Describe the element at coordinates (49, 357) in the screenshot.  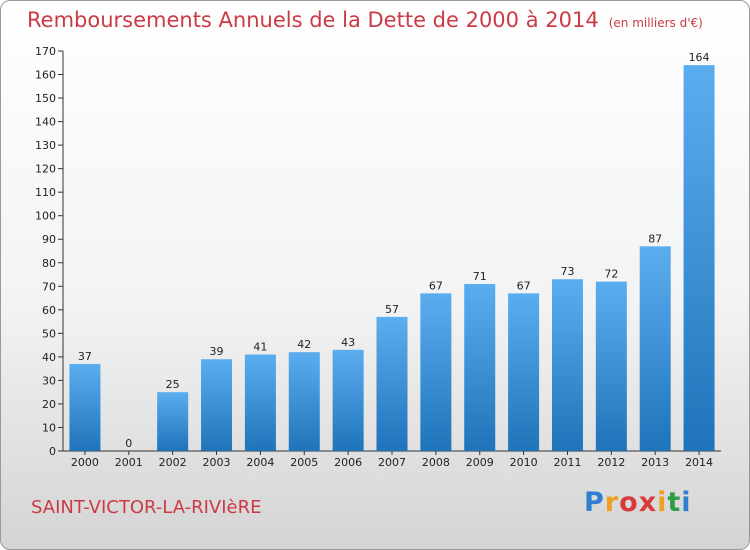
I see `y-tick-label: 40` at that location.